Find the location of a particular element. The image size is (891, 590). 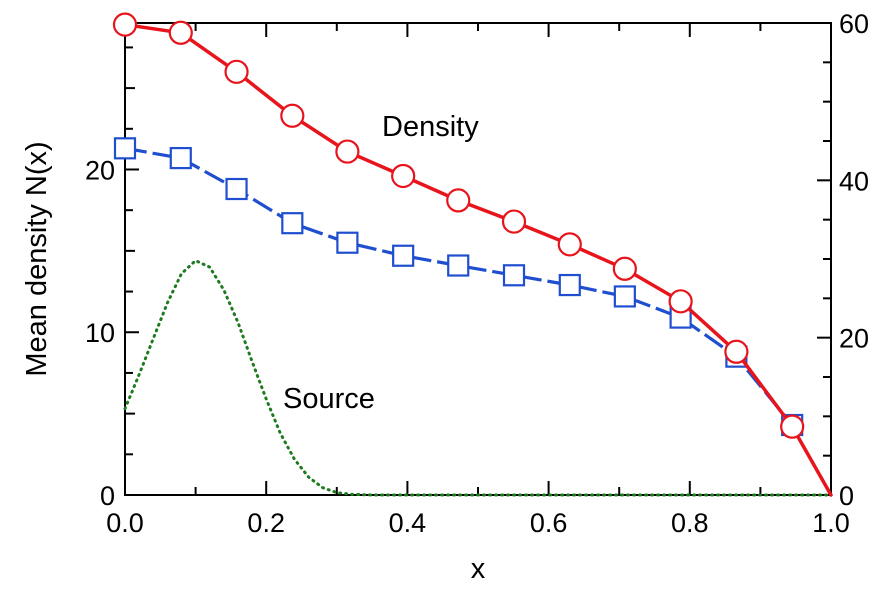

y2-tick-label: 40 is located at coordinates (854, 181).